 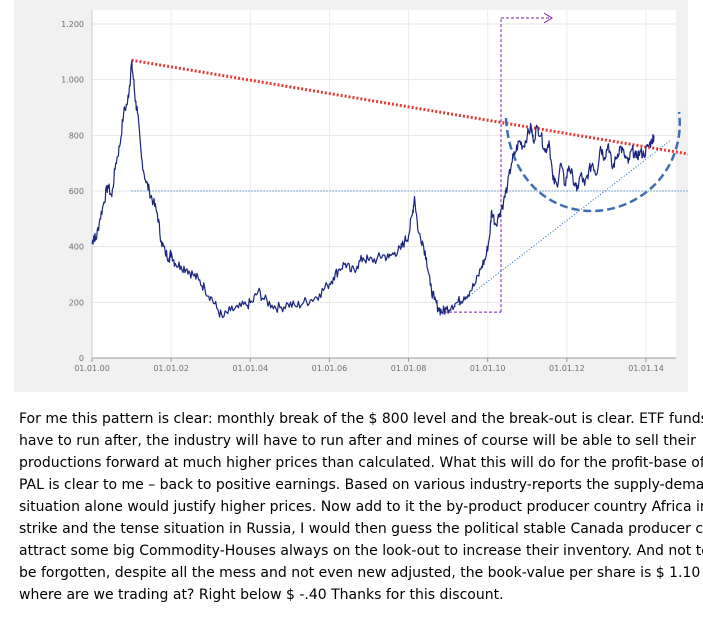 I want to click on y-tick-label: 0, so click(x=81, y=358).